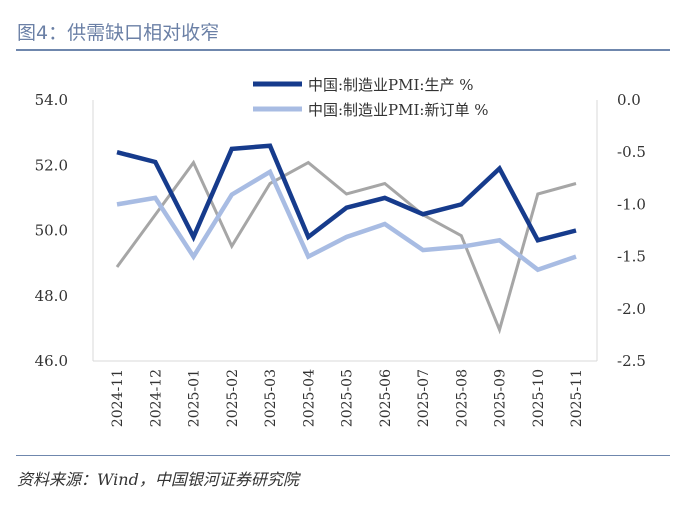 This screenshot has height=511, width=693. What do you see at coordinates (195, 398) in the screenshot?
I see `x-tick-label: 2025-01` at bounding box center [195, 398].